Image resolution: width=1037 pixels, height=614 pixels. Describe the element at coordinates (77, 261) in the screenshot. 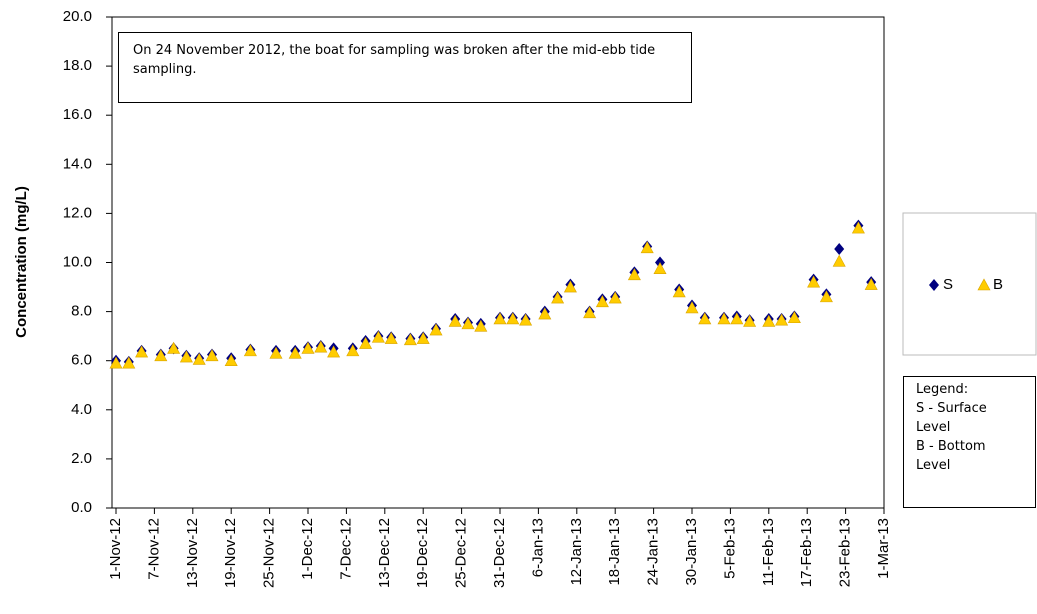

I see `y-tick-label: 10.0` at that location.